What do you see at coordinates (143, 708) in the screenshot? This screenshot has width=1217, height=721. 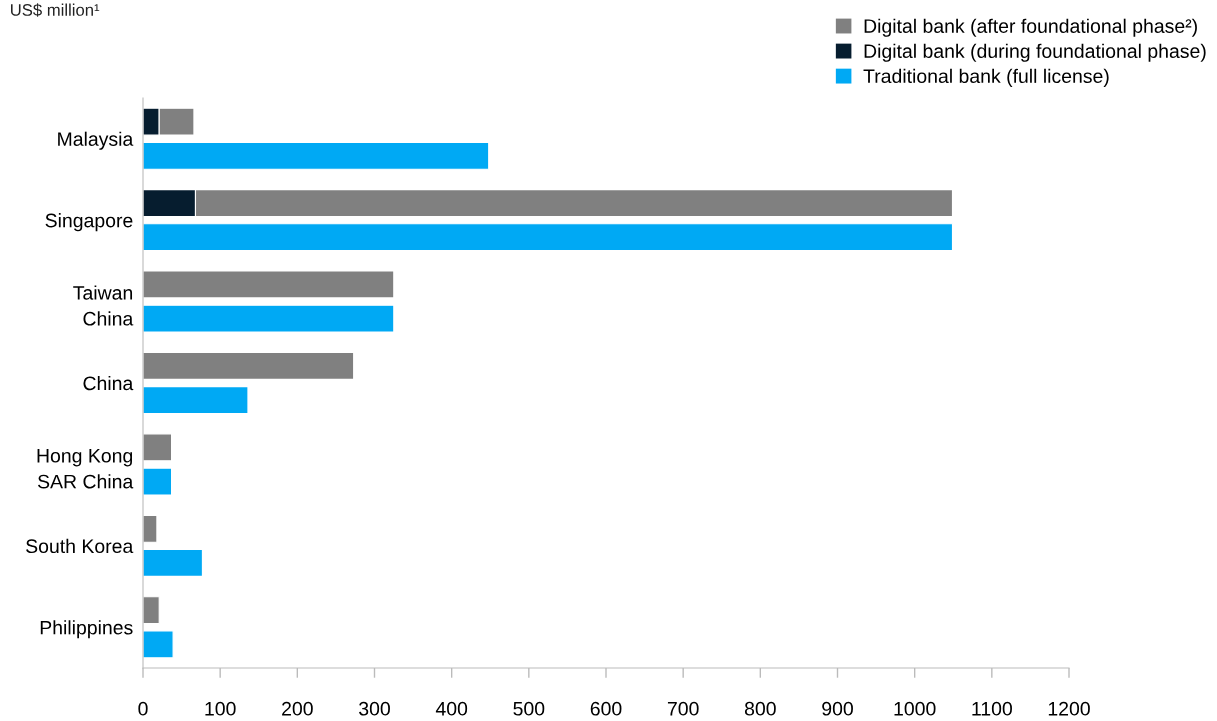 I see `x-tick-label: 0` at bounding box center [143, 708].